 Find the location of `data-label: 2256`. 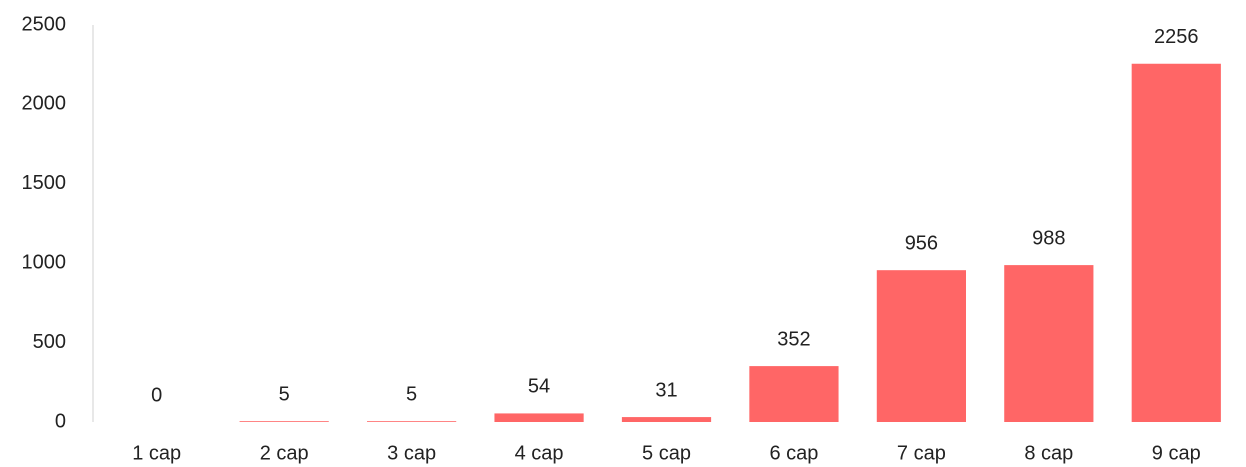

data-label: 2256 is located at coordinates (1176, 37).